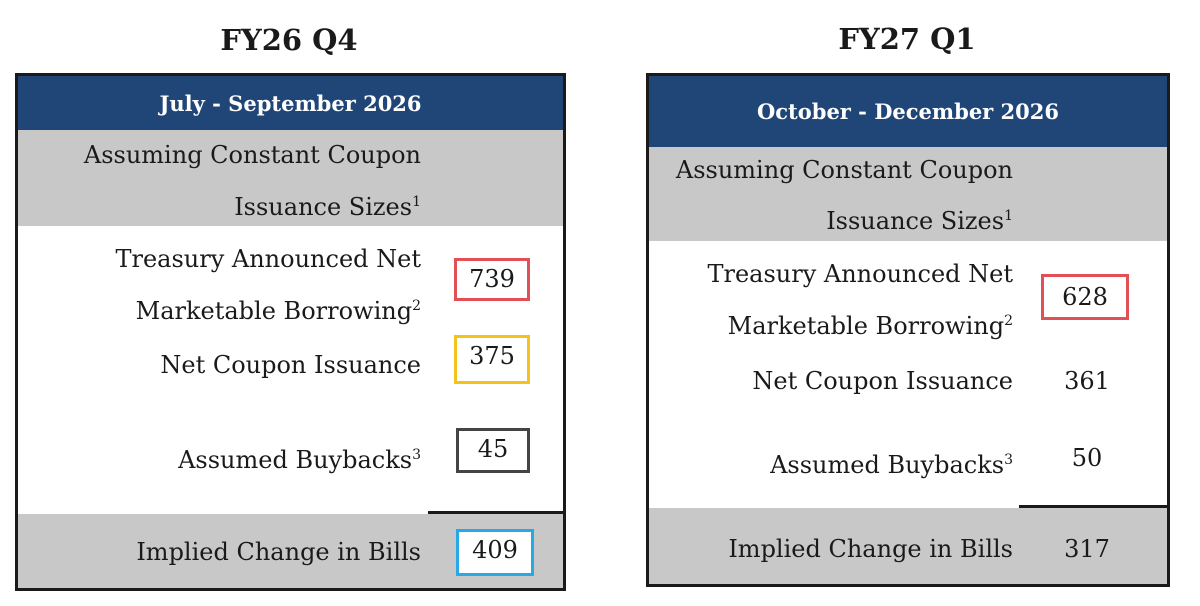 This screenshot has height=606, width=1200. What do you see at coordinates (252, 155) in the screenshot?
I see `left-assumption-label-line1: Assuming Constant Coupon` at bounding box center [252, 155].